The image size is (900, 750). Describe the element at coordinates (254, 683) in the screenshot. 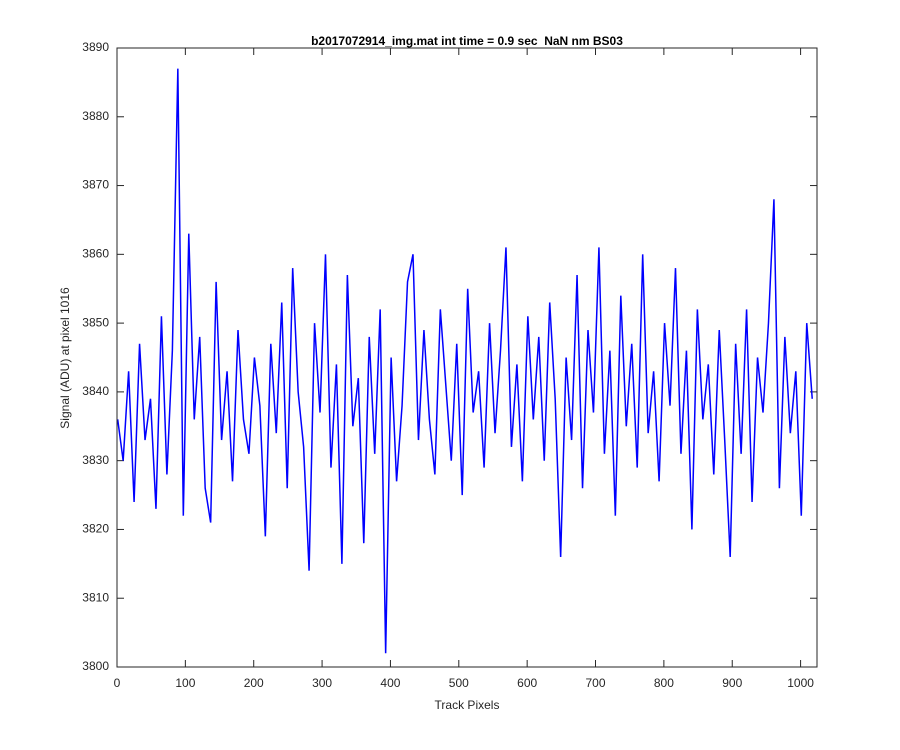

I see `x-tick-label: 200` at that location.